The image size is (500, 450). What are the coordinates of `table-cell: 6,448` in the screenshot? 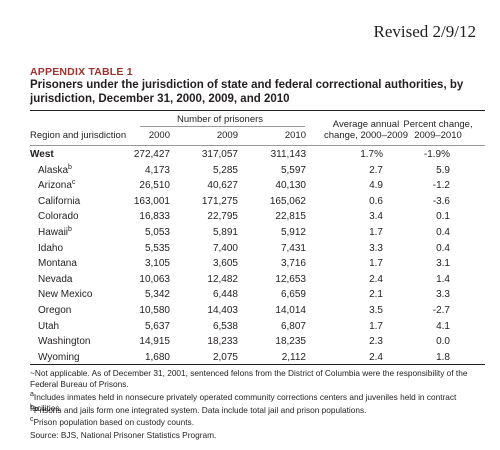 It's located at (225, 295).